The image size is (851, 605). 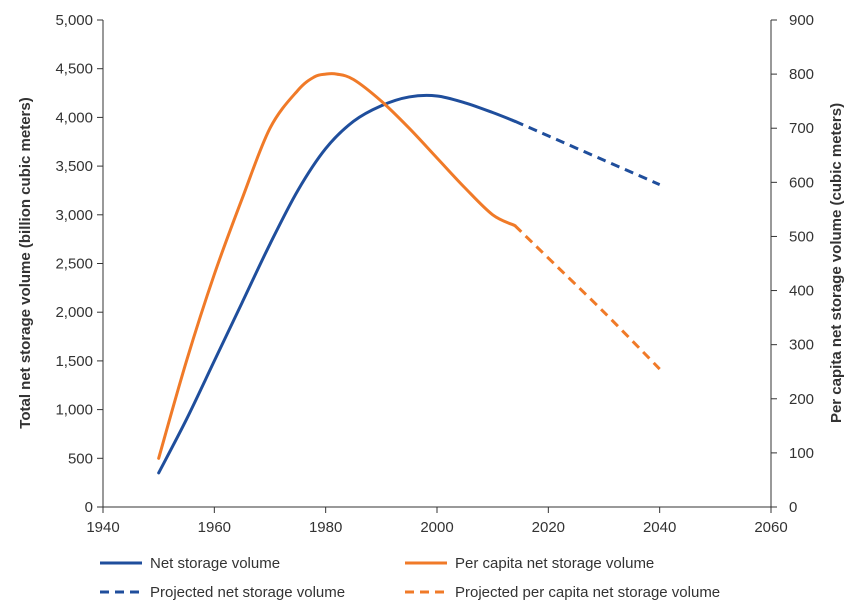 What do you see at coordinates (74, 361) in the screenshot?
I see `y-tick-label: 1,500` at bounding box center [74, 361].